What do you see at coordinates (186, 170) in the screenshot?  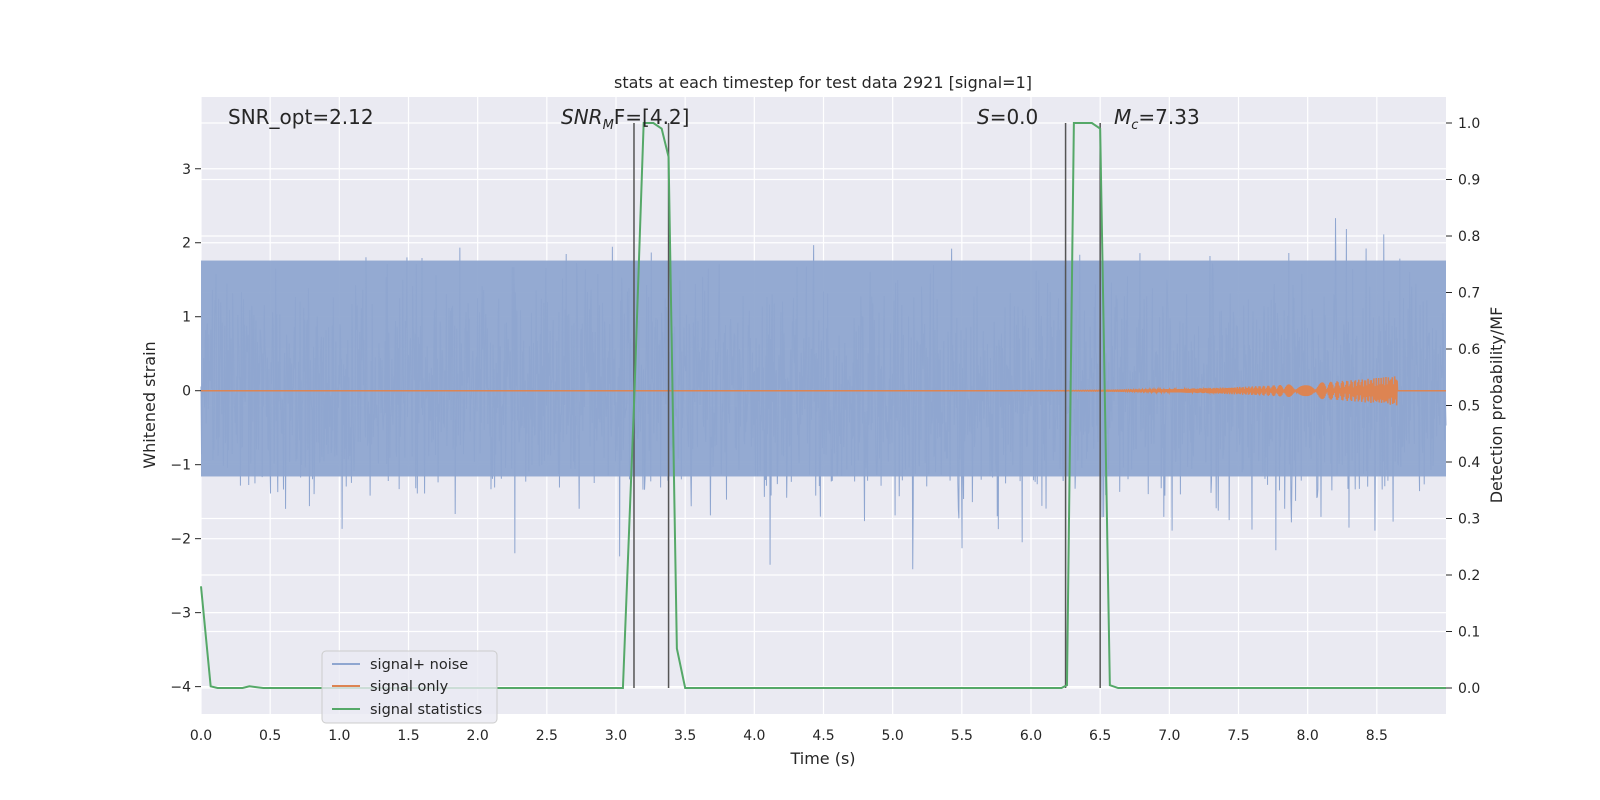 I see `y-left-tick-label: 3` at bounding box center [186, 170].